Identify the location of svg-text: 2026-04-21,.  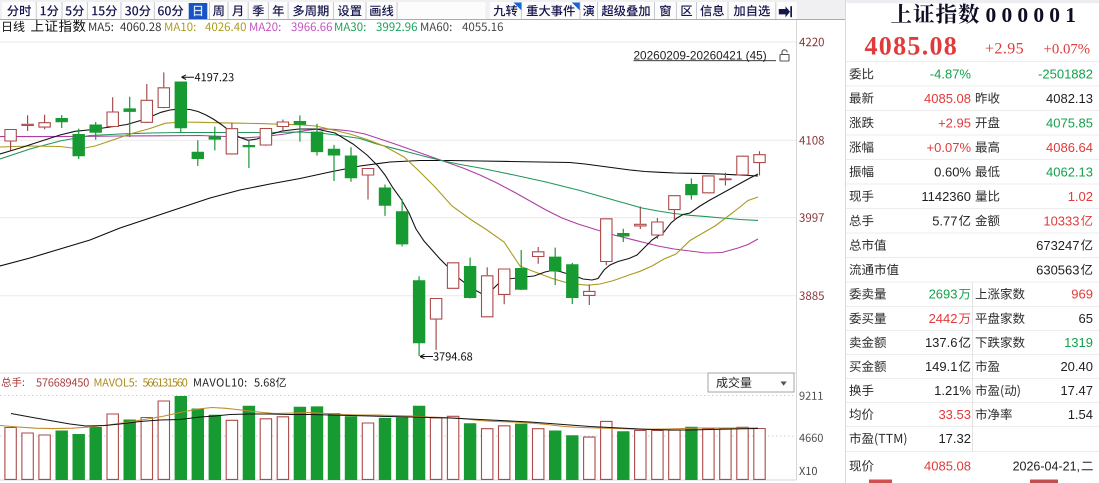
(1046, 467).